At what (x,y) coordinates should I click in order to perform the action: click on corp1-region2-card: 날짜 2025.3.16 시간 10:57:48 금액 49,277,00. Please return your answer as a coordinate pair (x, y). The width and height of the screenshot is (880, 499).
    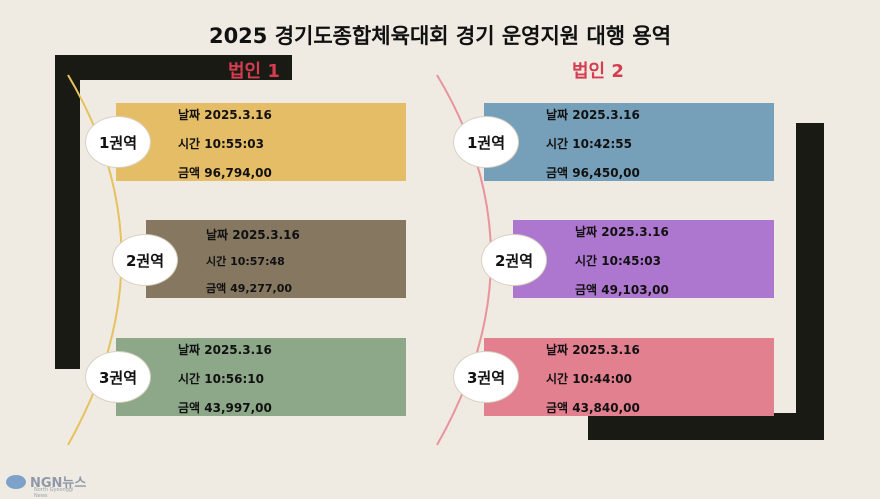
    Looking at the image, I should click on (276, 259).